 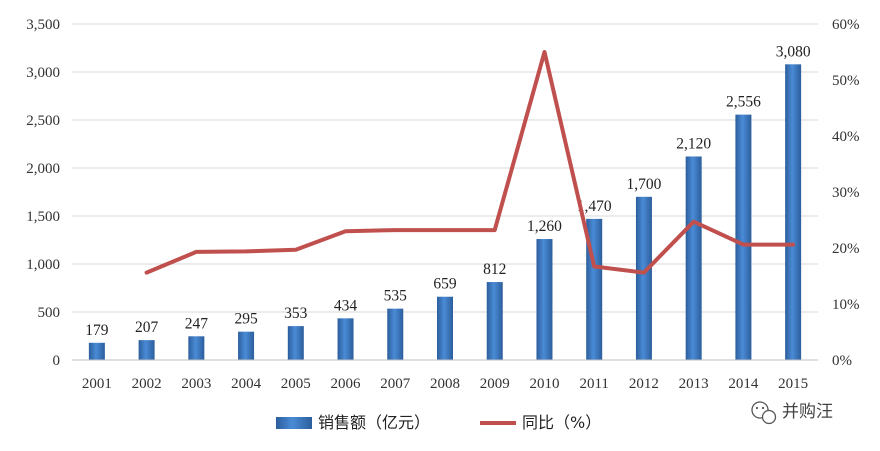 I want to click on y-left-tick-label: 3,000, so click(x=43, y=73).